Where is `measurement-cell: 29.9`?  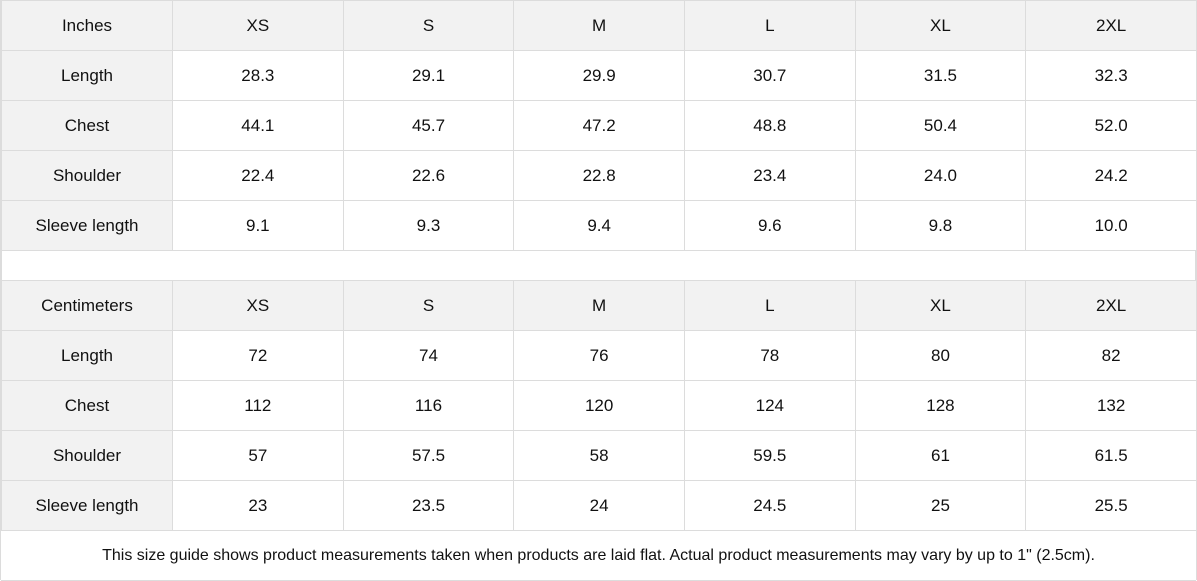 measurement-cell: 29.9 is located at coordinates (599, 75).